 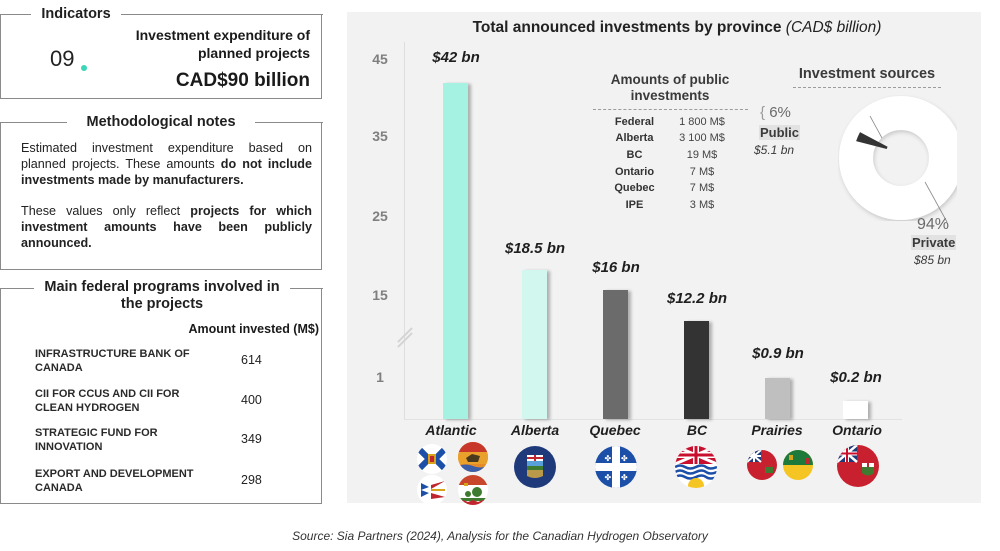 I want to click on y-tick: 45, so click(x=380, y=59).